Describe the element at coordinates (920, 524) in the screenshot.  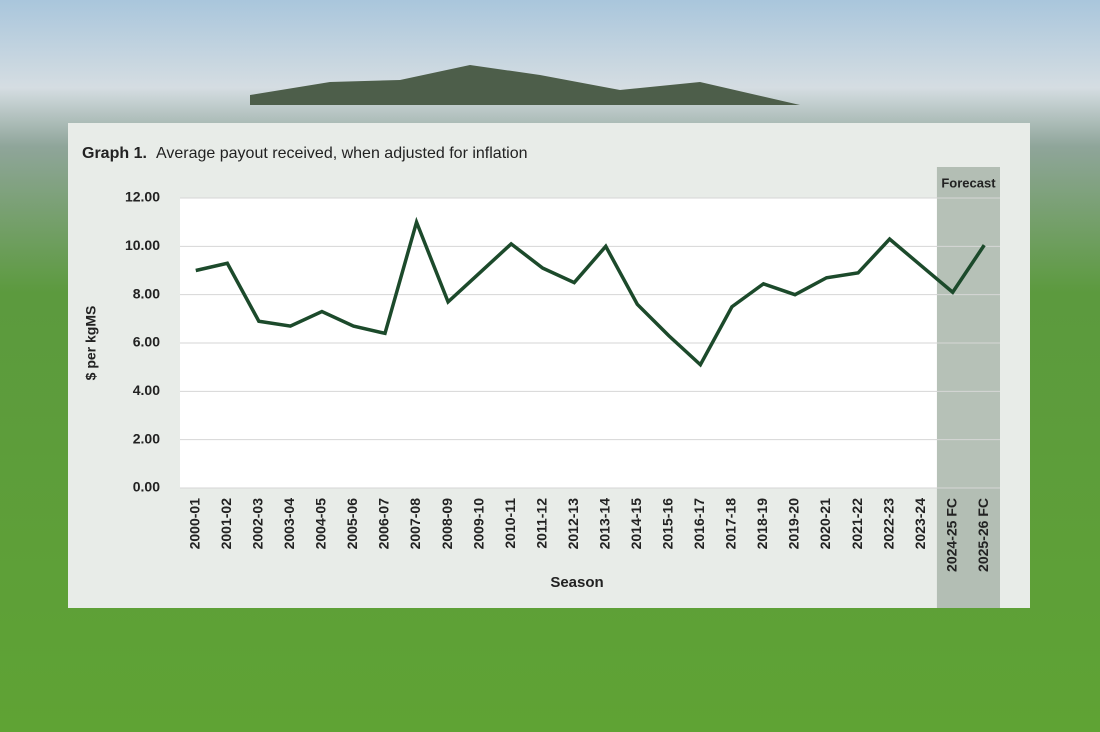
I see `x-tick-label: 2023-24` at that location.